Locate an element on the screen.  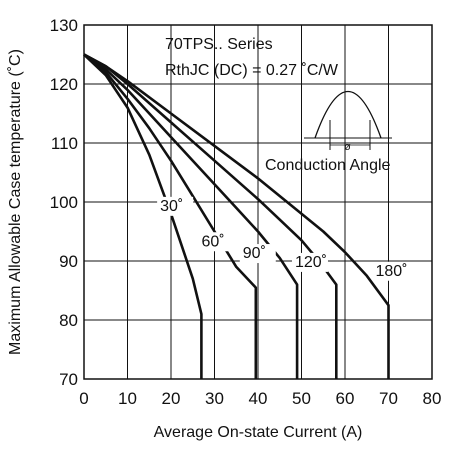
x-tick-label: 30 is located at coordinates (214, 398).